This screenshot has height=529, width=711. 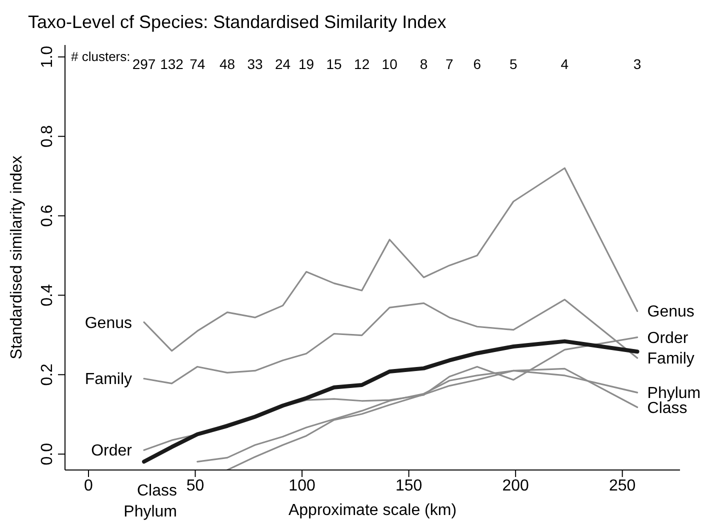 What do you see at coordinates (150, 512) in the screenshot?
I see `text: Phylum` at bounding box center [150, 512].